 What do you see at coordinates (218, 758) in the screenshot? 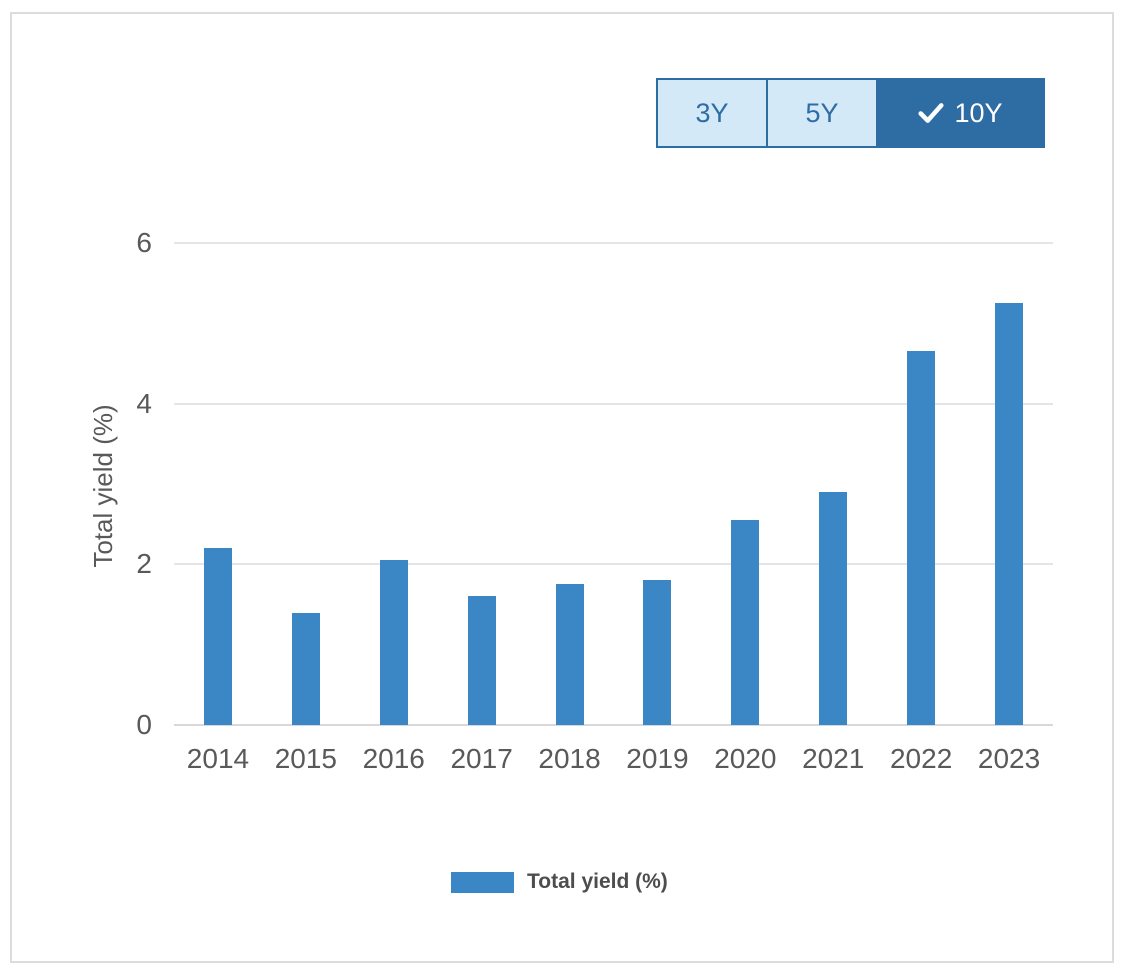
I see `x-tick-label-2014: 2014` at bounding box center [218, 758].